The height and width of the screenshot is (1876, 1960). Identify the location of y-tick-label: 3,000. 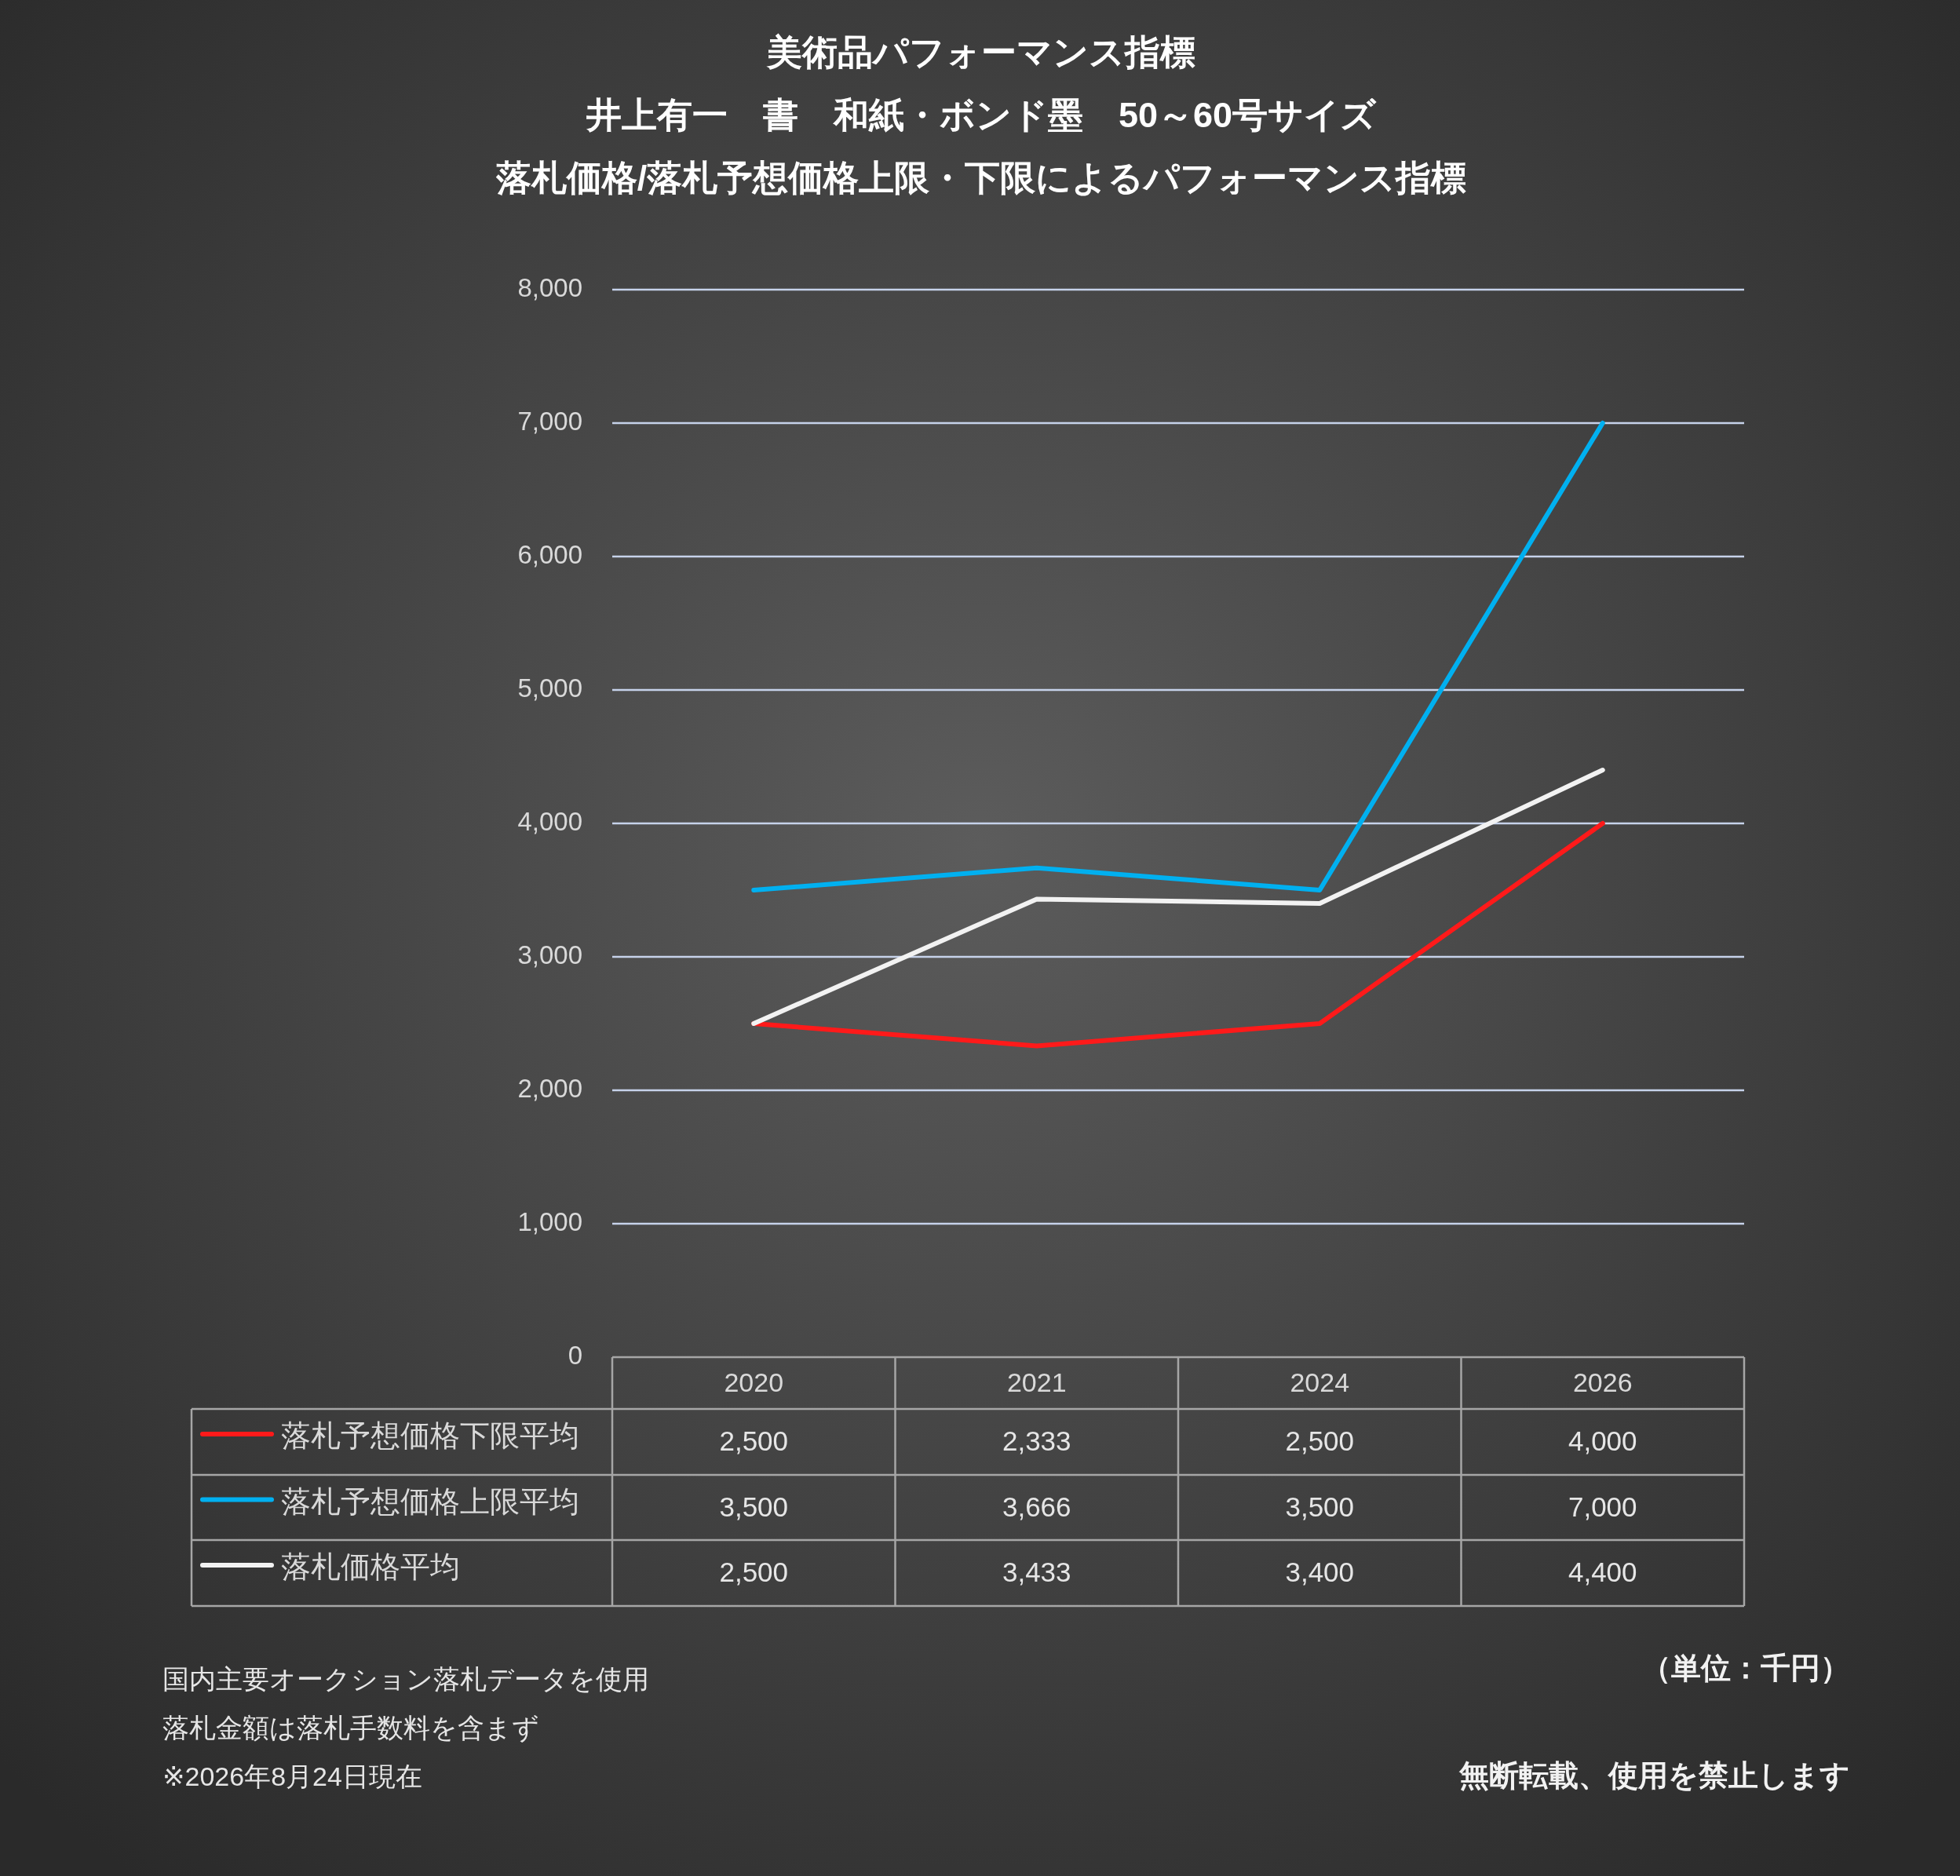
(550, 954).